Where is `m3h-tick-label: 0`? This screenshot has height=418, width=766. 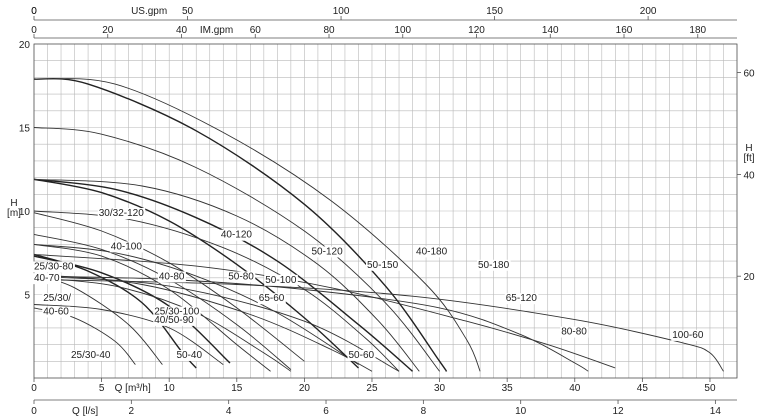
m3h-tick-label: 0 is located at coordinates (34, 388).